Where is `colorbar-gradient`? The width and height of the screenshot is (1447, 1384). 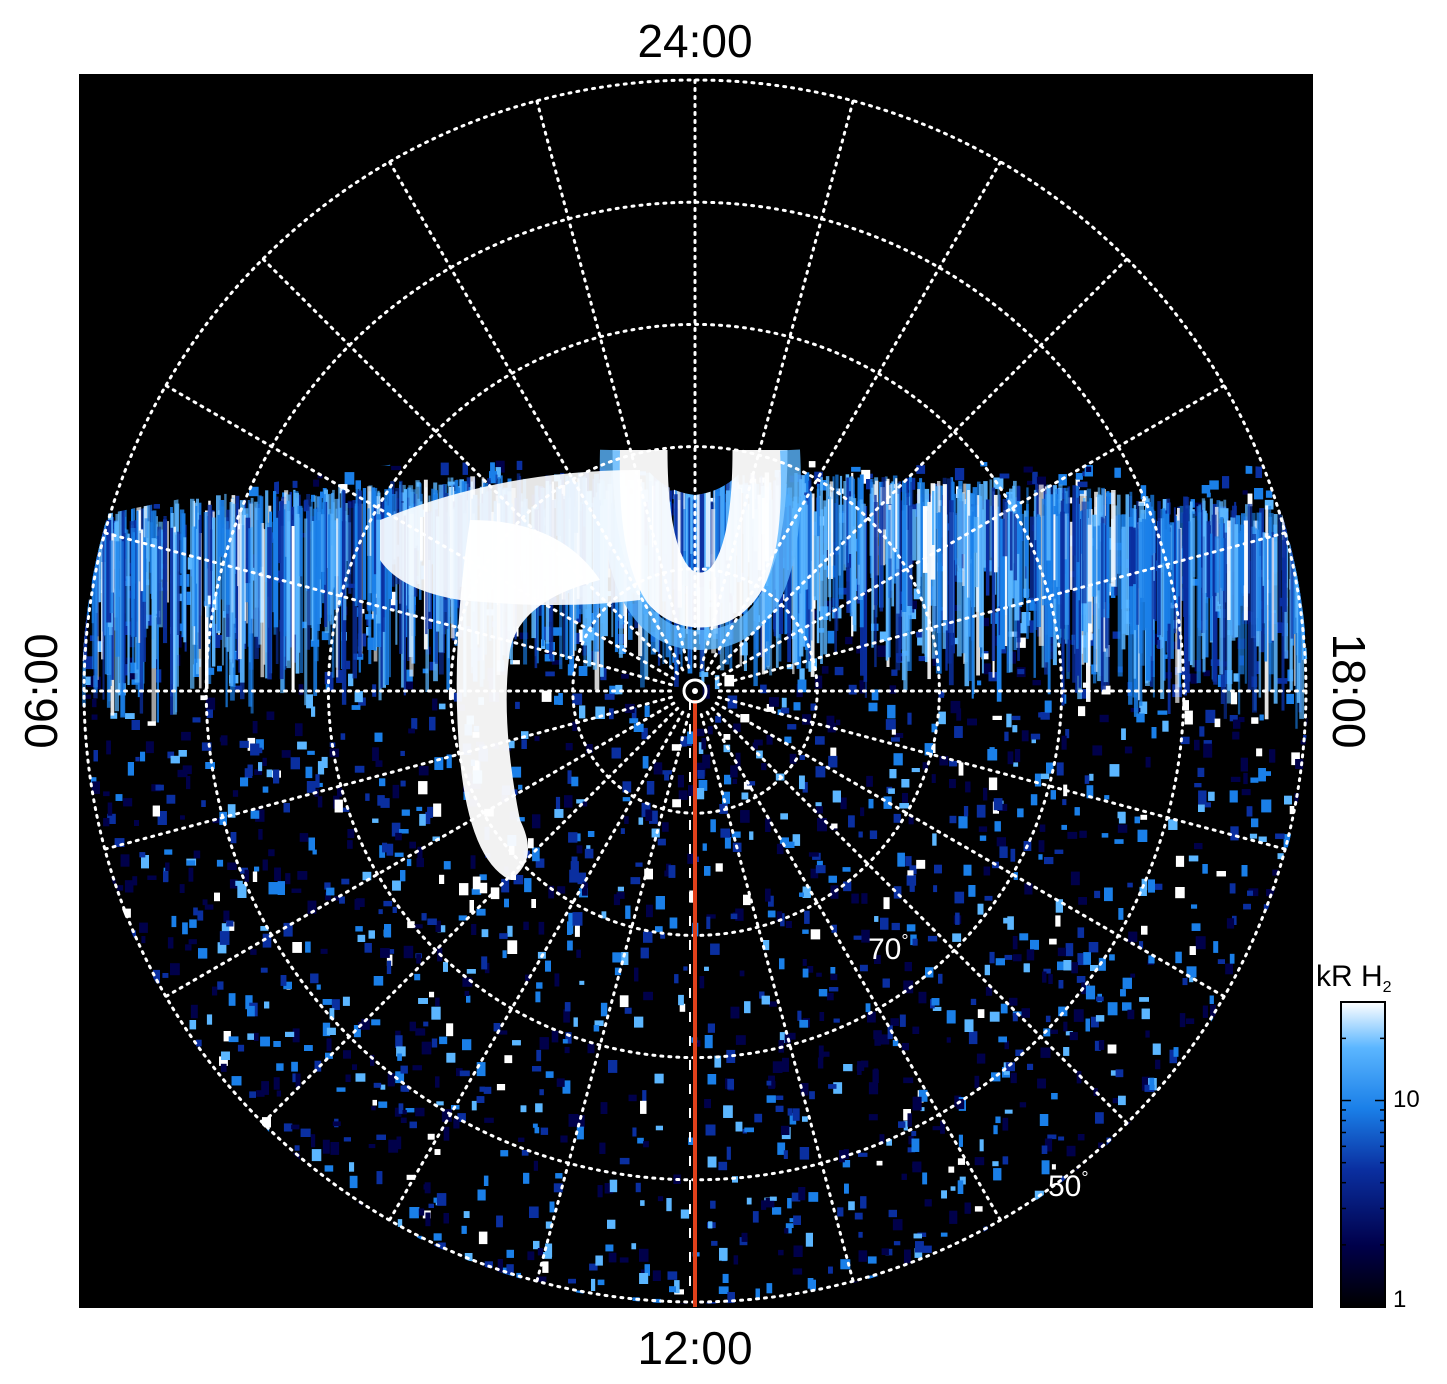 colorbar-gradient is located at coordinates (1363, 1154).